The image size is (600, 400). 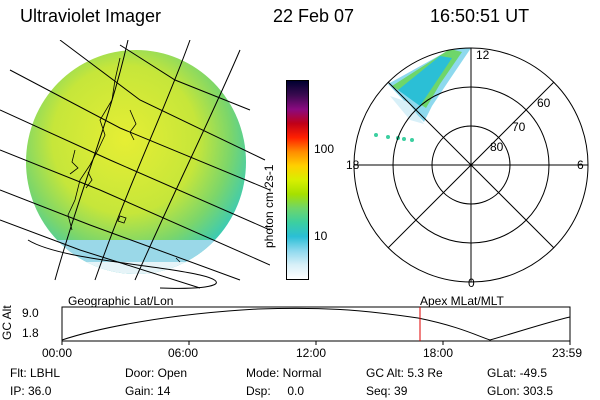 What do you see at coordinates (567, 353) in the screenshot?
I see `alt-xtick-2359: 23:59` at bounding box center [567, 353].